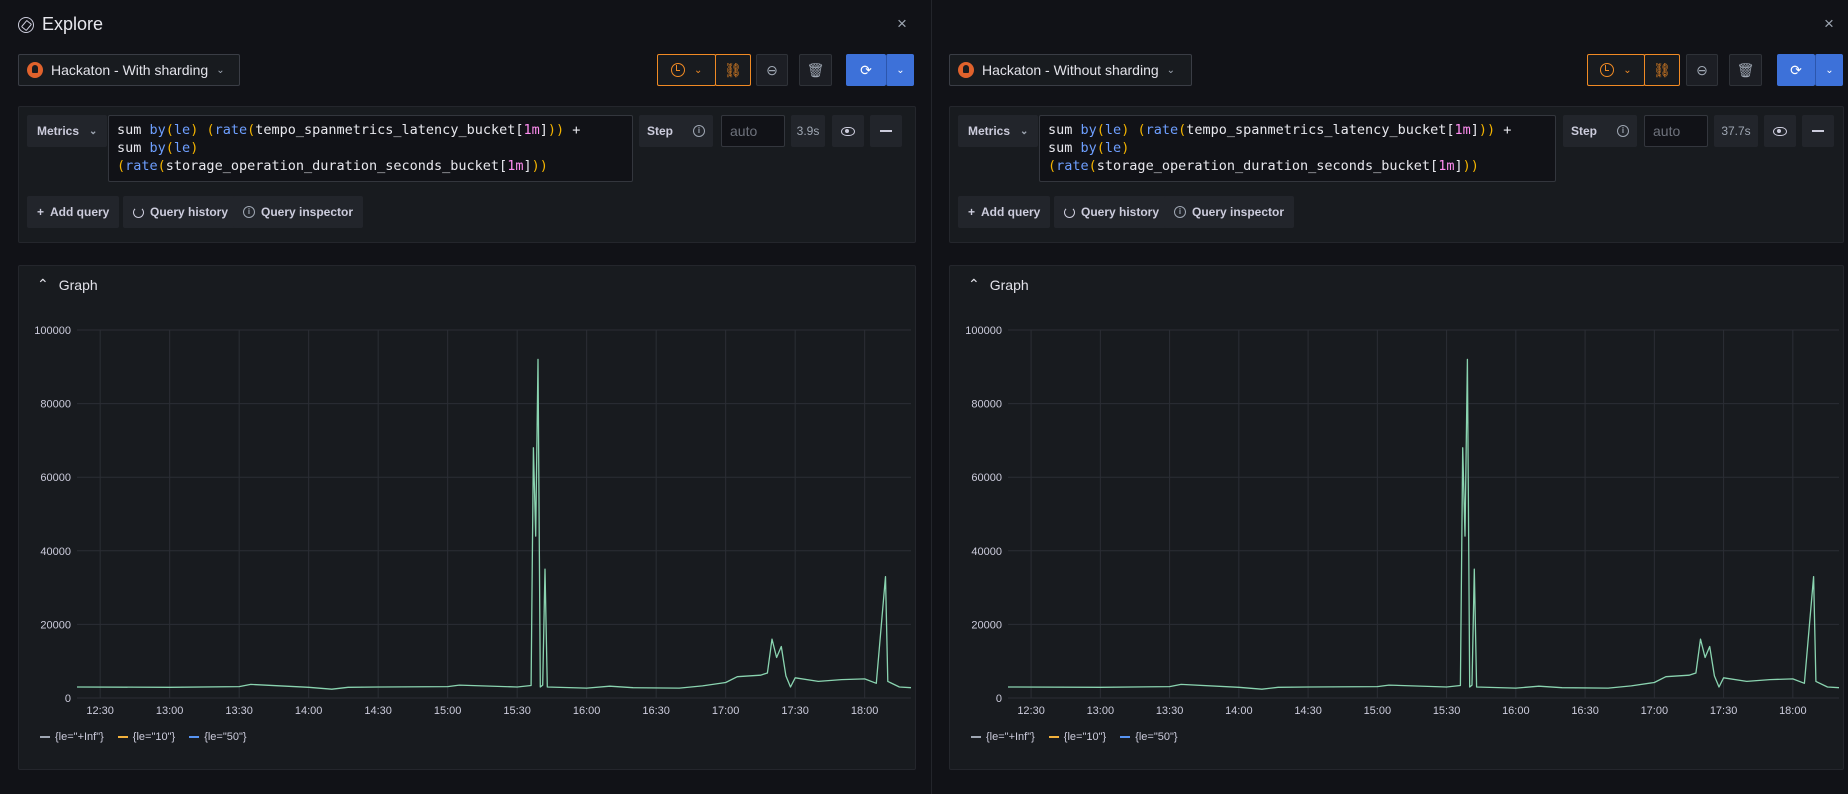 Image resolution: width=1848 pixels, height=794 pixels. I want to click on x-tick-label: 13:00, so click(1101, 711).